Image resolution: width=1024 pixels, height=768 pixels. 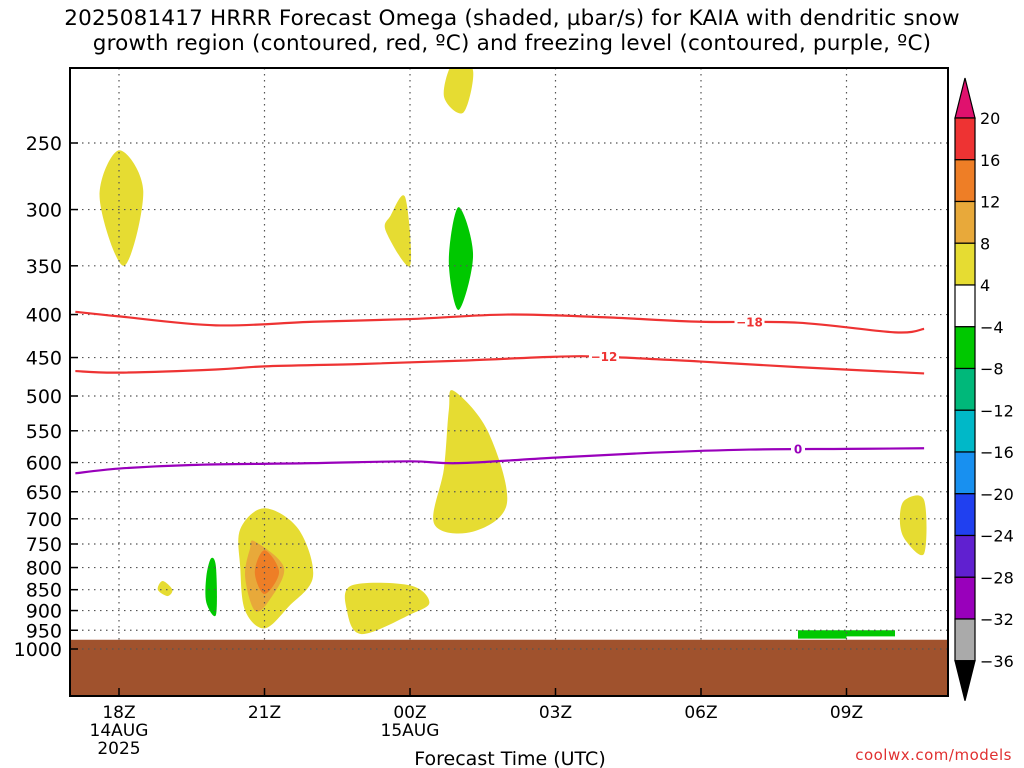 What do you see at coordinates (965, 98) in the screenshot?
I see `colorbar-top-arrow` at bounding box center [965, 98].